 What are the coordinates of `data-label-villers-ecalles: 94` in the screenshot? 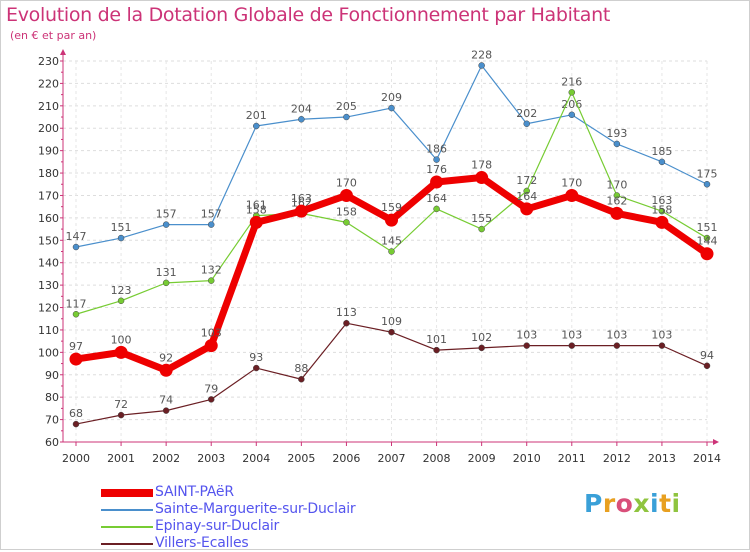 It's located at (707, 355).